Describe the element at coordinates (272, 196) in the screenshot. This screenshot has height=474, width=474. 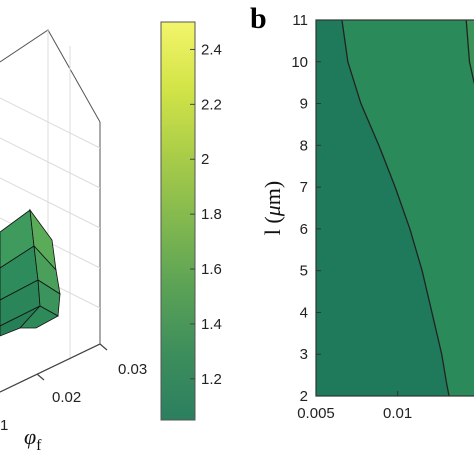
I see `y-axis-label-unit: m` at that location.